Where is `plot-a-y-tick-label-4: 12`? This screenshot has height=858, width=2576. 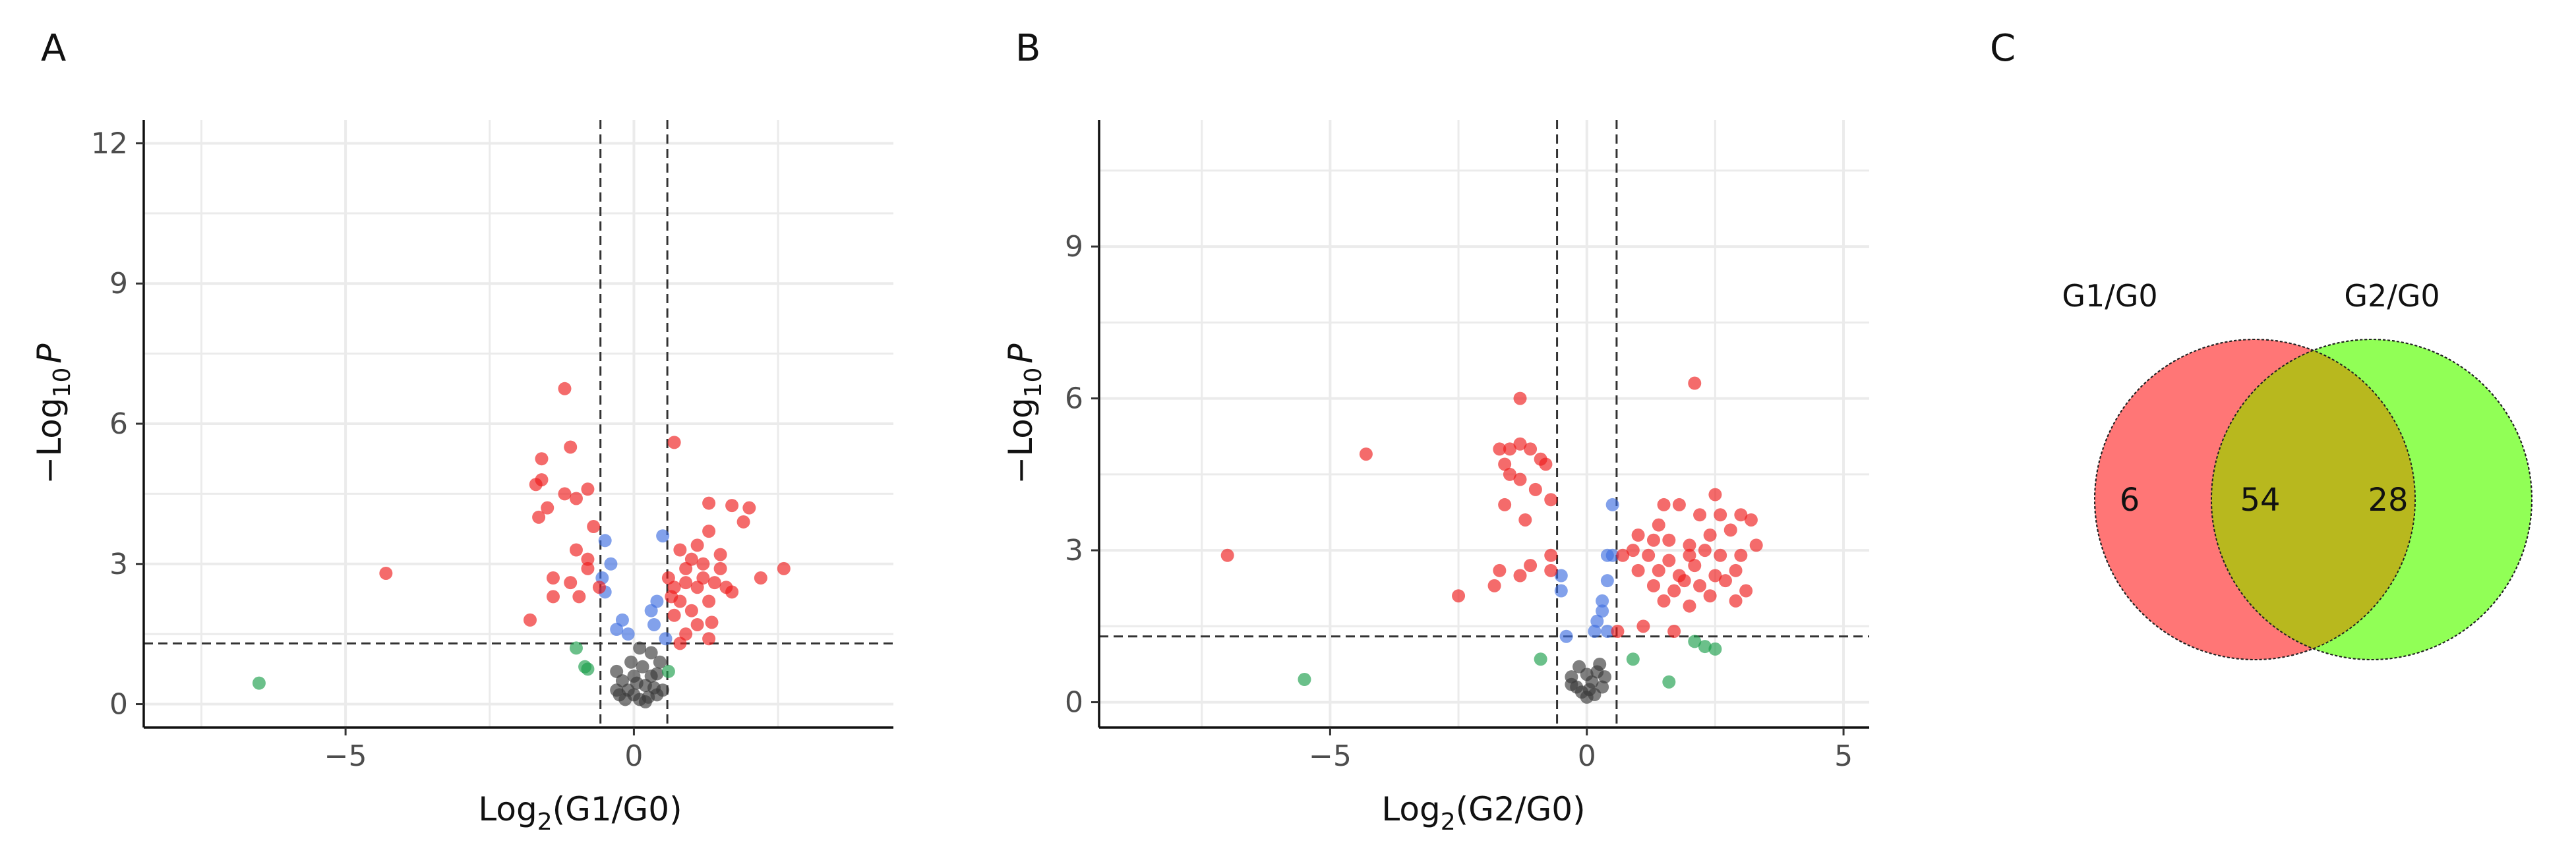 plot-a-y-tick-label-4: 12 is located at coordinates (109, 143).